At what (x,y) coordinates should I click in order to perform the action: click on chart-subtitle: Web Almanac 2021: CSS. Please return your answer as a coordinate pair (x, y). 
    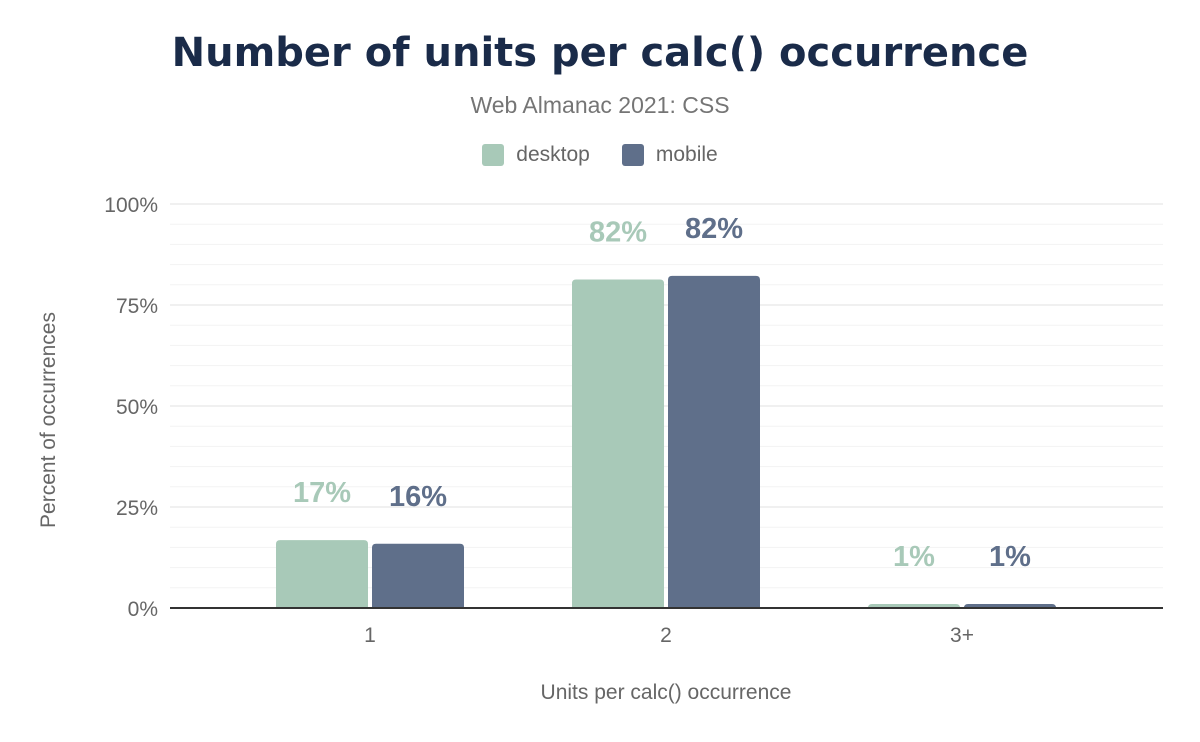
    Looking at the image, I should click on (600, 105).